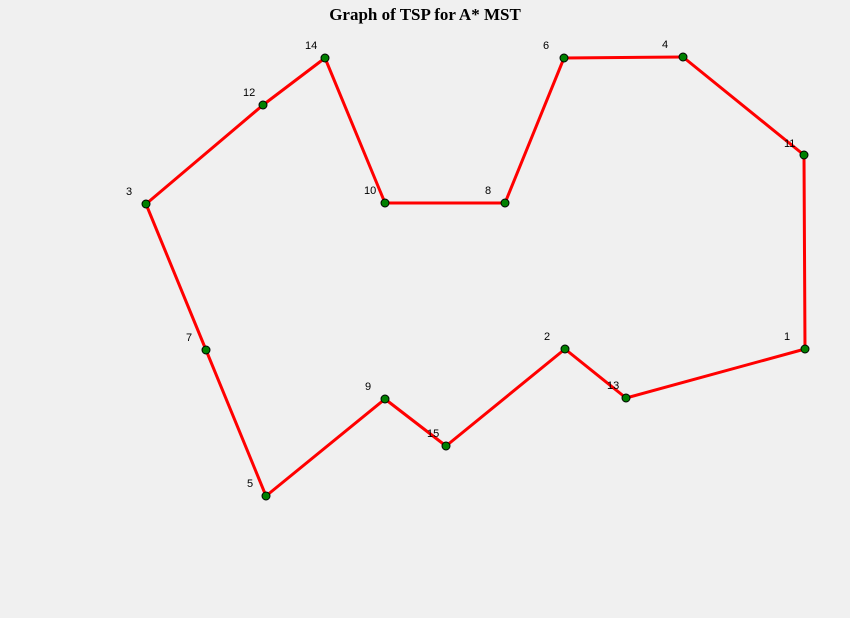 Image resolution: width=850 pixels, height=618 pixels. I want to click on node-label-11: 11, so click(789, 144).